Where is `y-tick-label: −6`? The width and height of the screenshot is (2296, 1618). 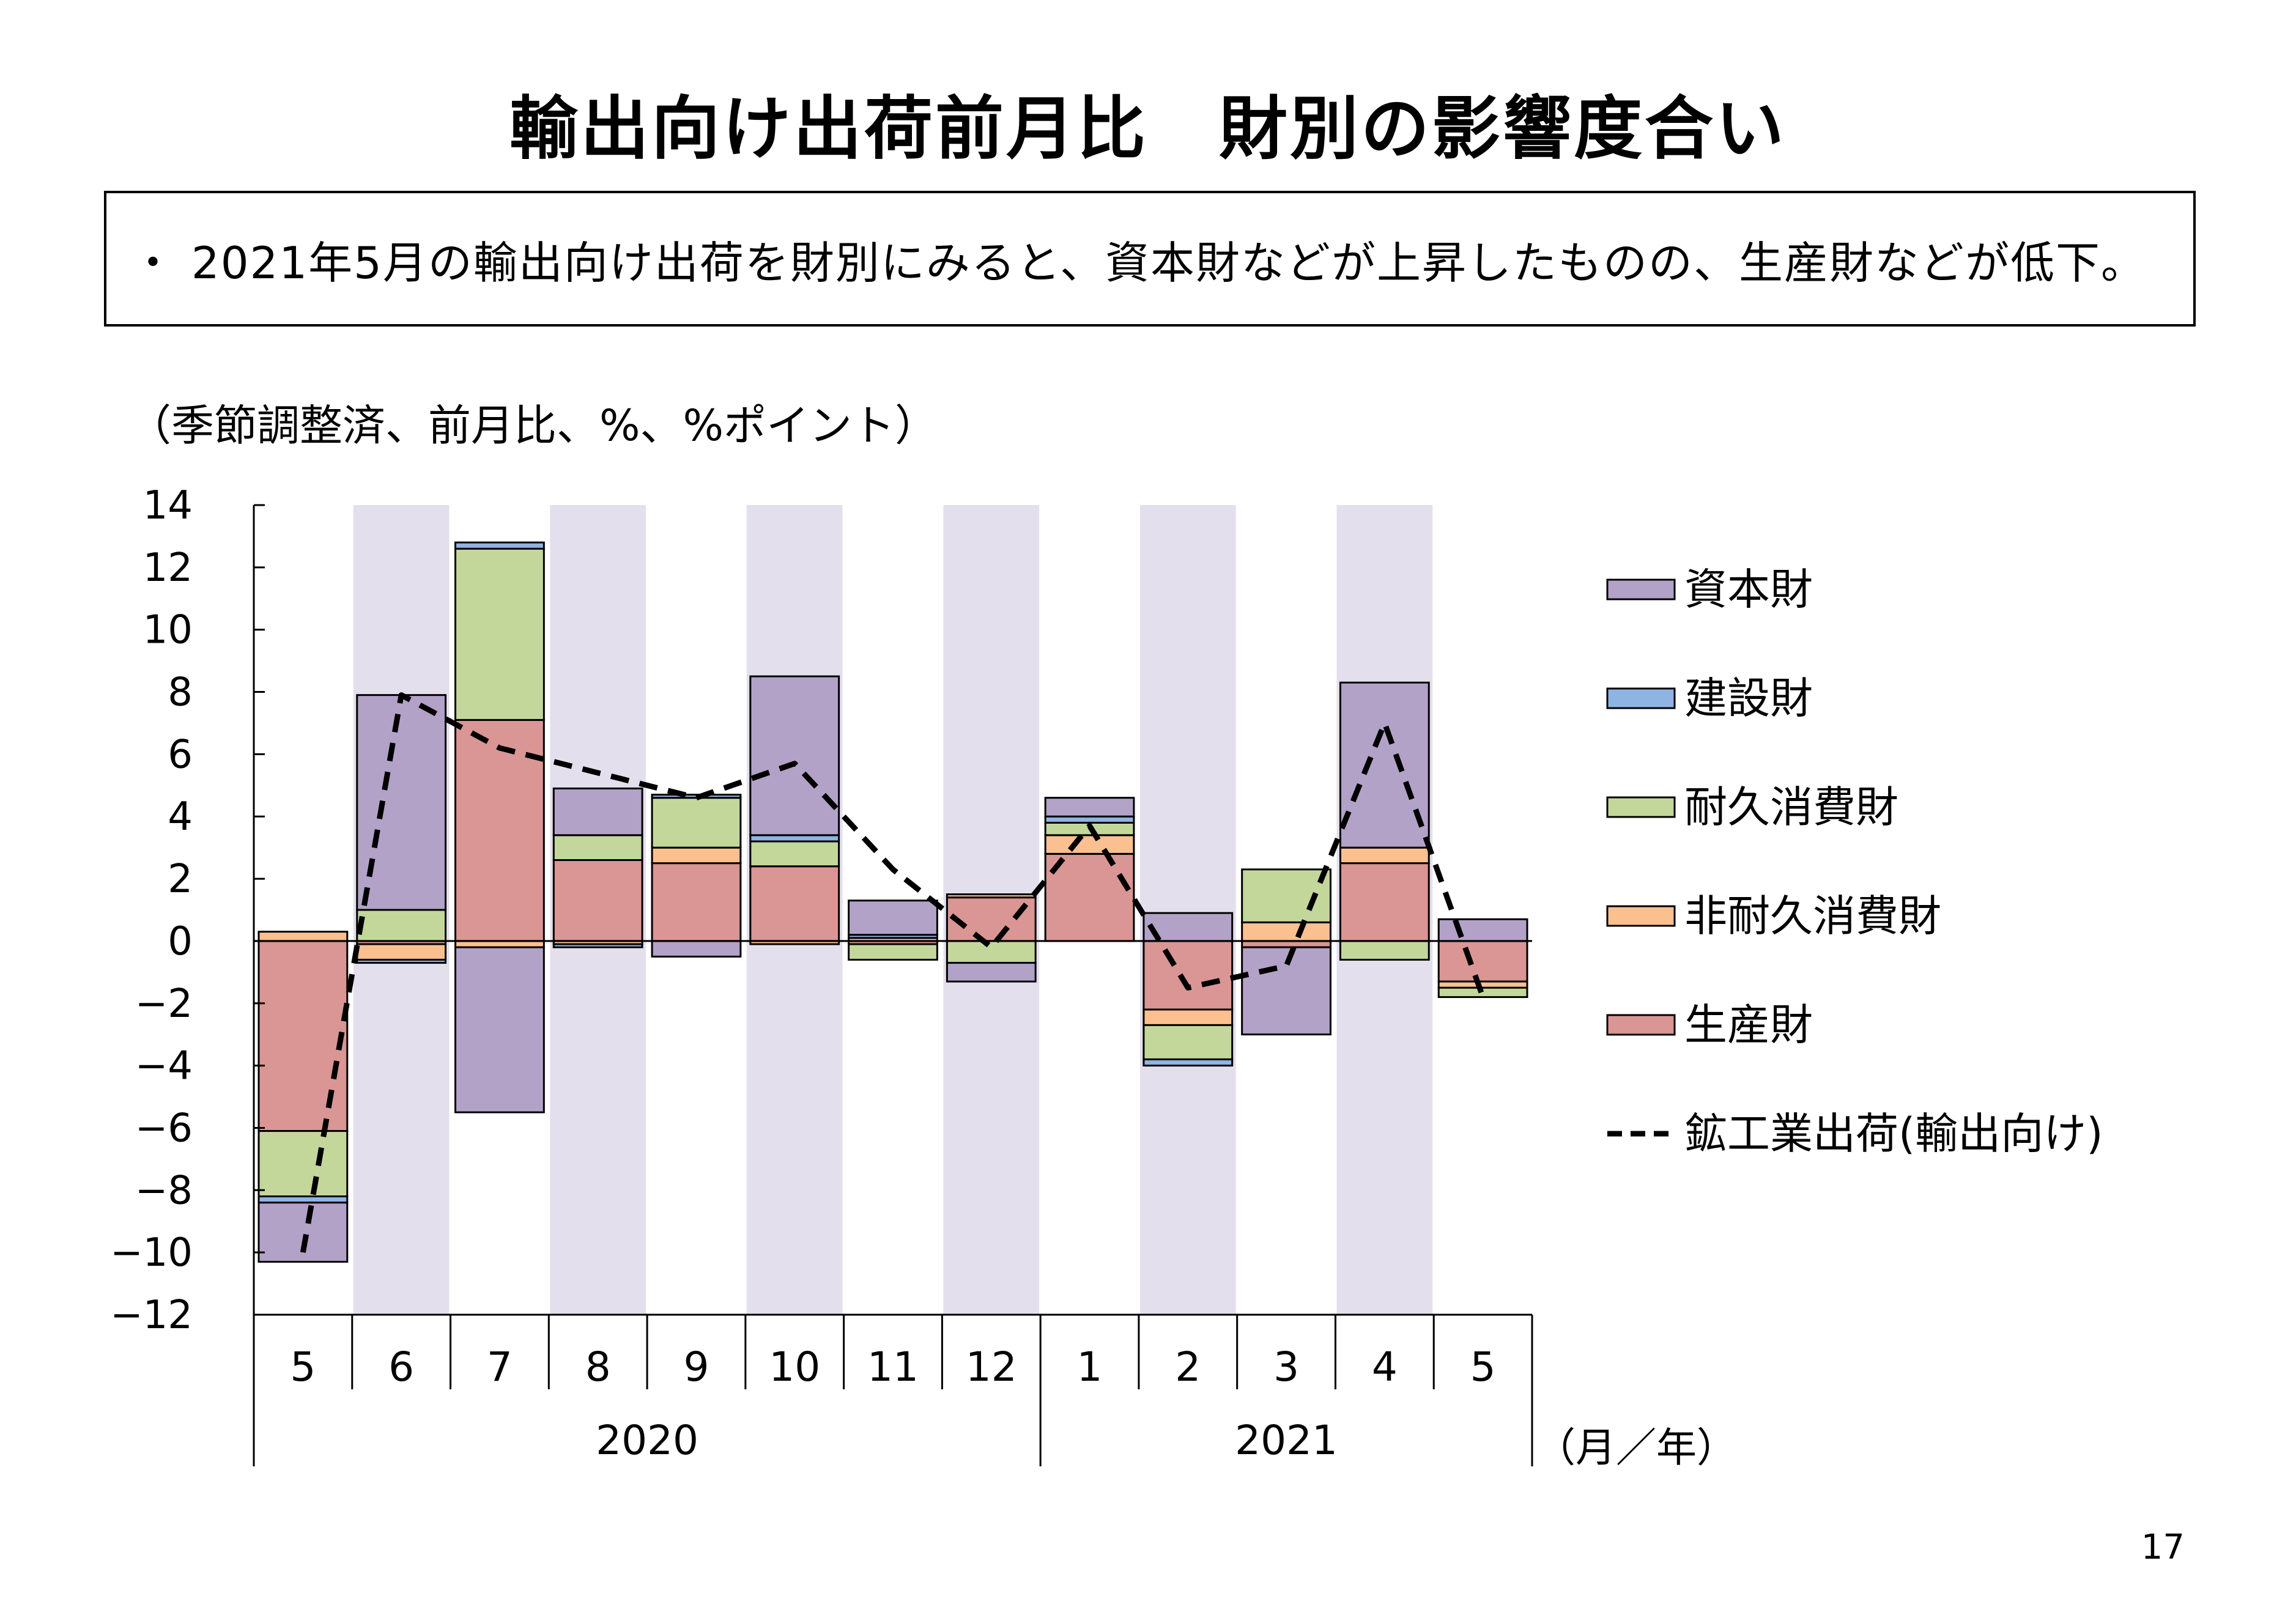
y-tick-label: −6 is located at coordinates (164, 1128).